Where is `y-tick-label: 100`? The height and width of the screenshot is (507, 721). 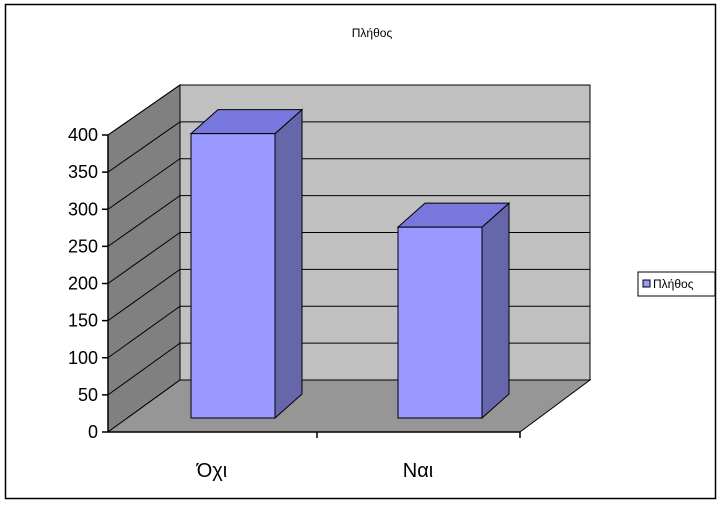
y-tick-label: 100 is located at coordinates (83, 358).